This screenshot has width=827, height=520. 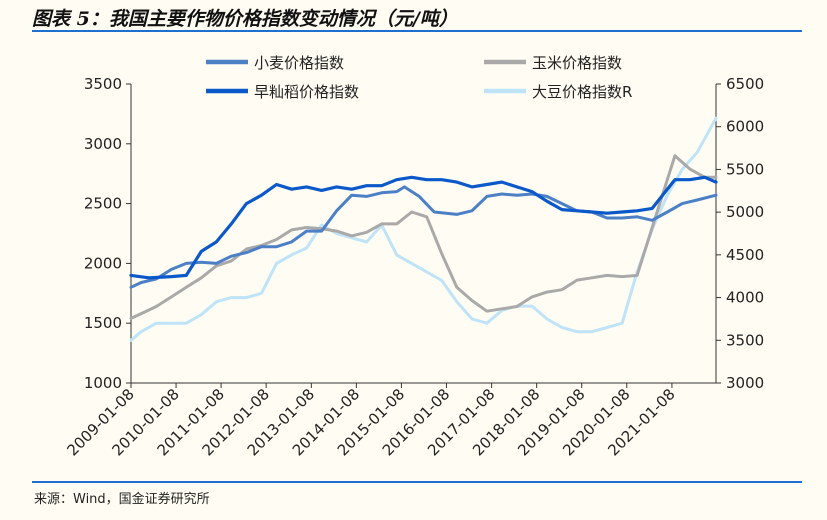 I want to click on legend-label-2: 早籼稻价格指数, so click(x=306, y=92).